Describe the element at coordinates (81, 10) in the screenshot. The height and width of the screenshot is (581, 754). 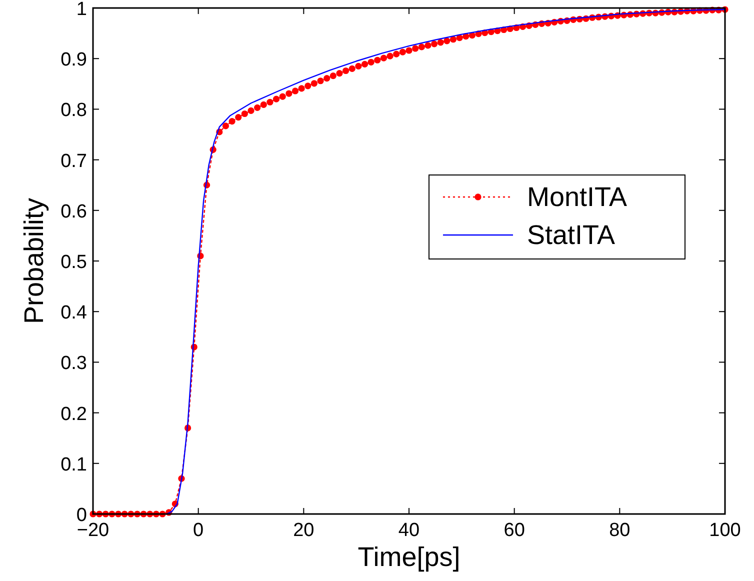
I see `y-tick-label: 1` at that location.